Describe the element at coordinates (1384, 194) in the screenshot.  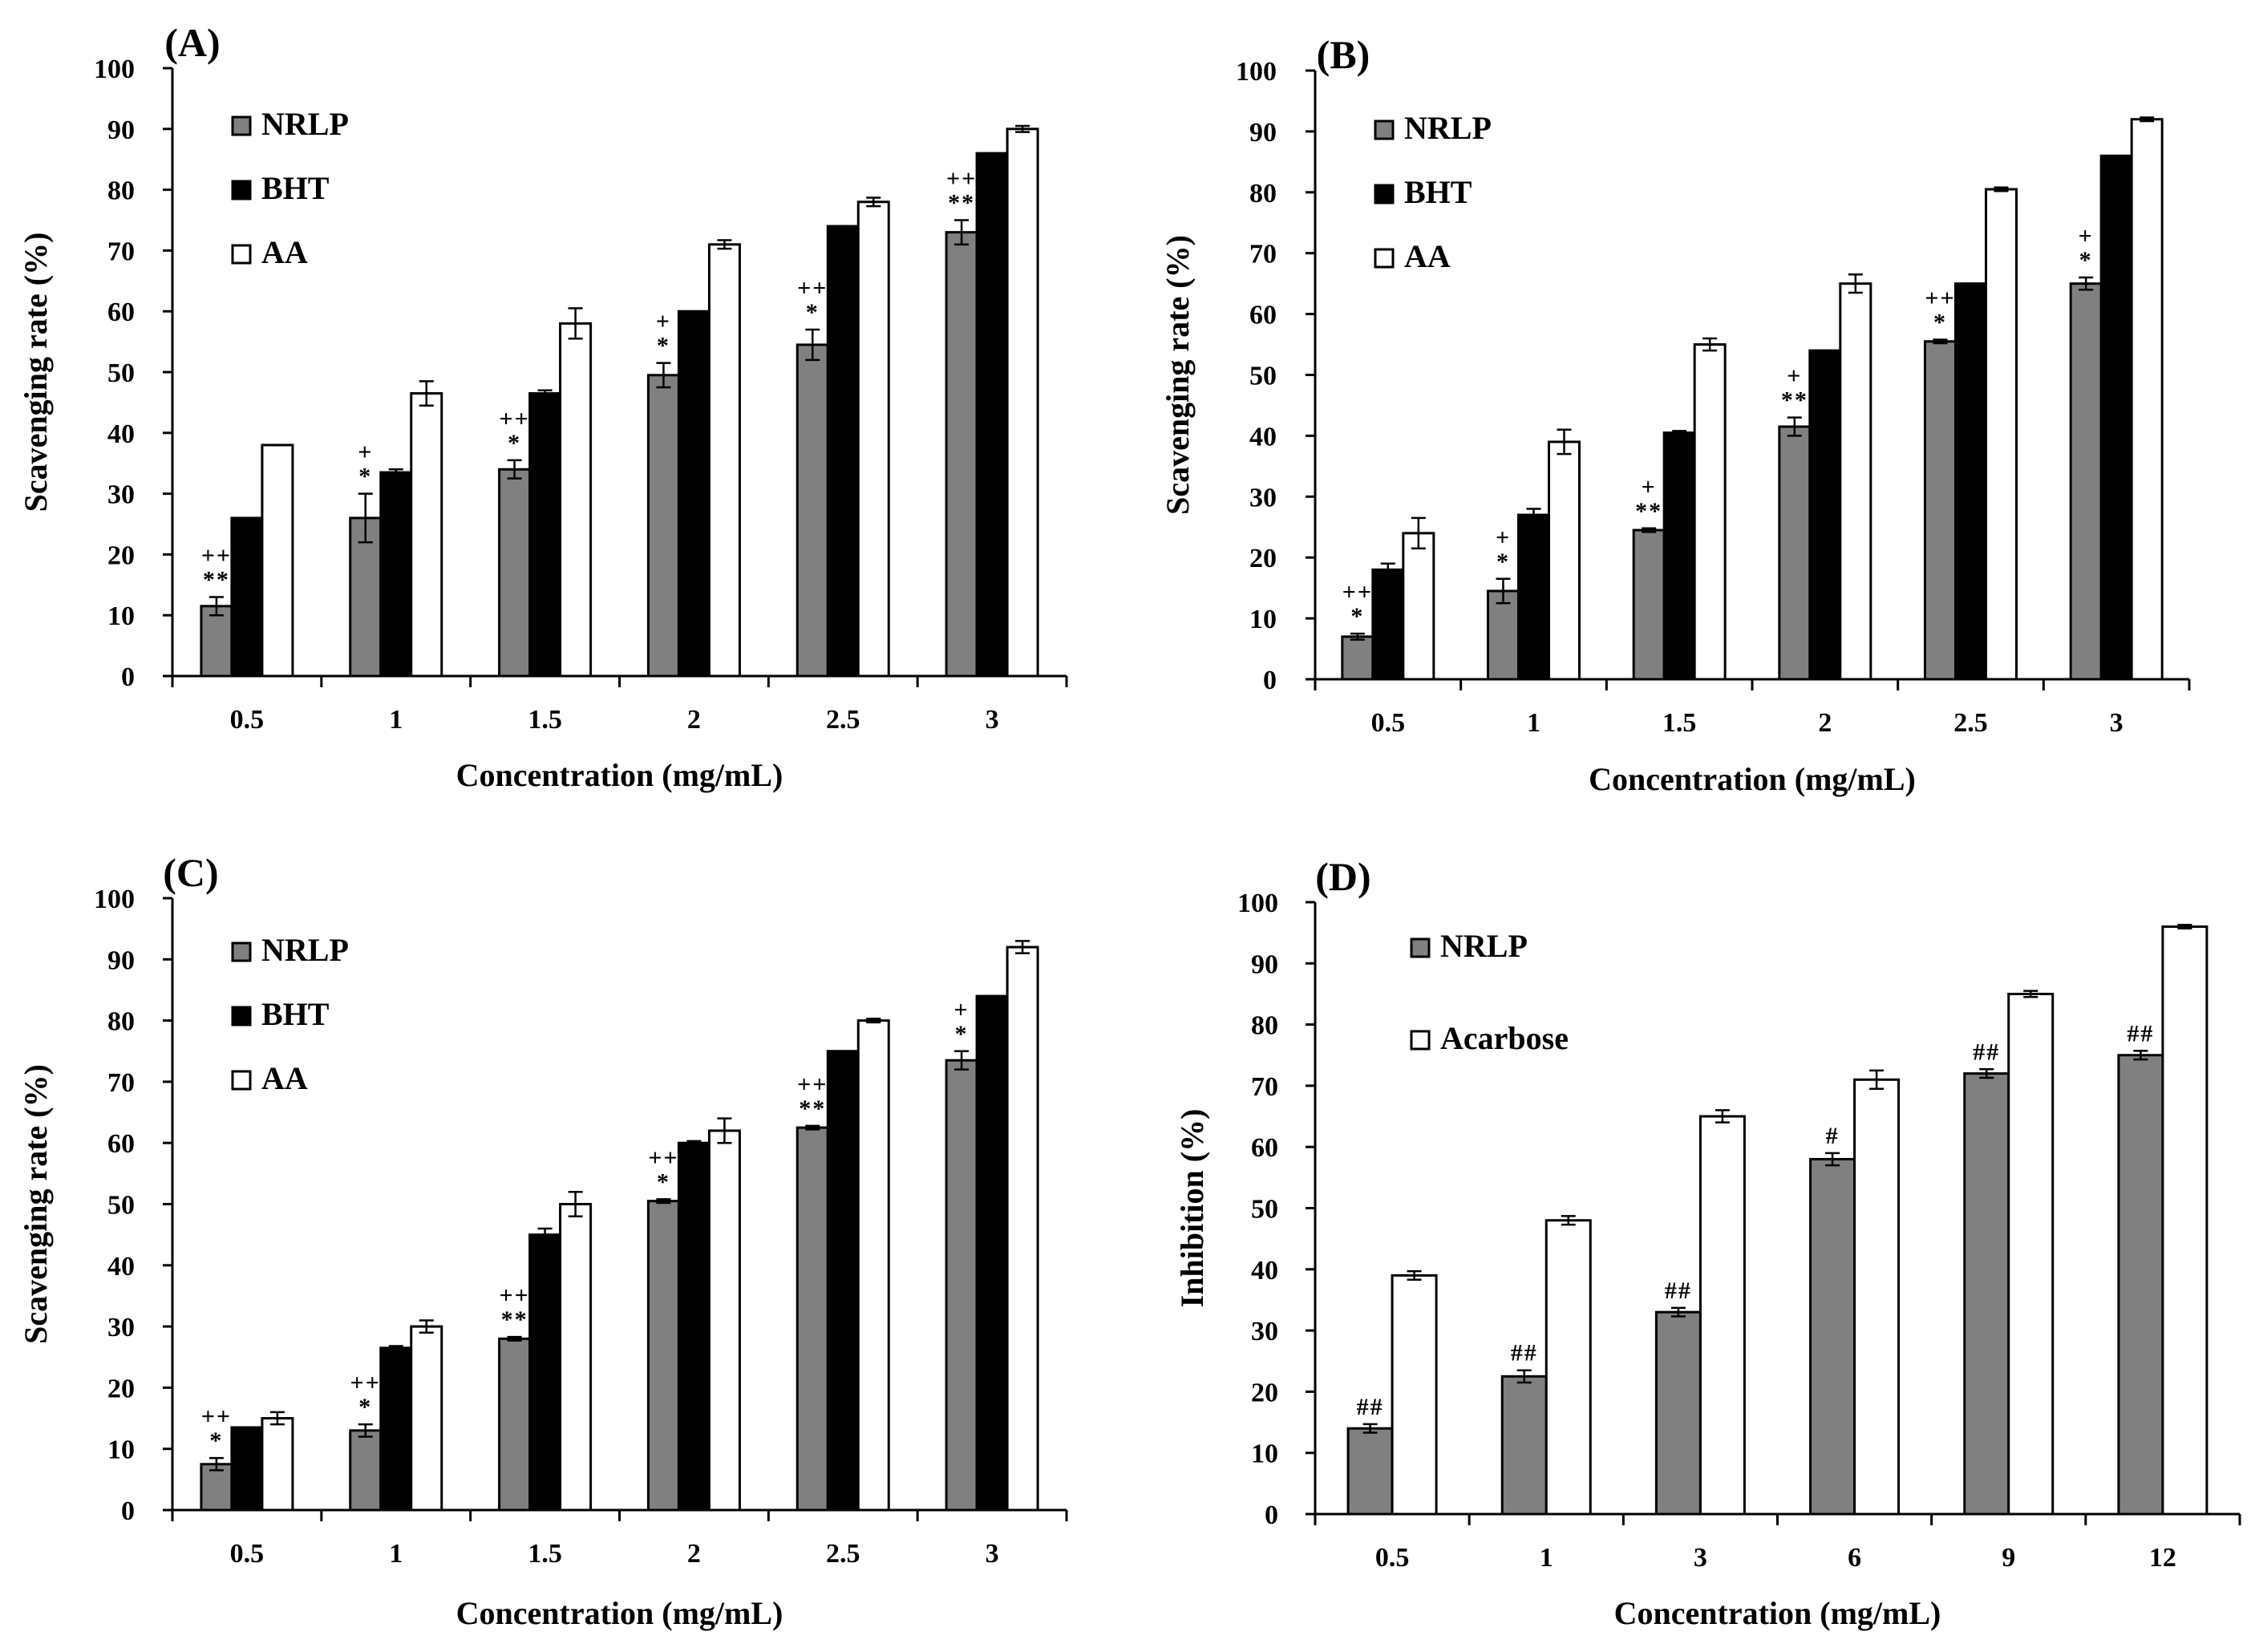
I see `legend-swatch-bht` at that location.